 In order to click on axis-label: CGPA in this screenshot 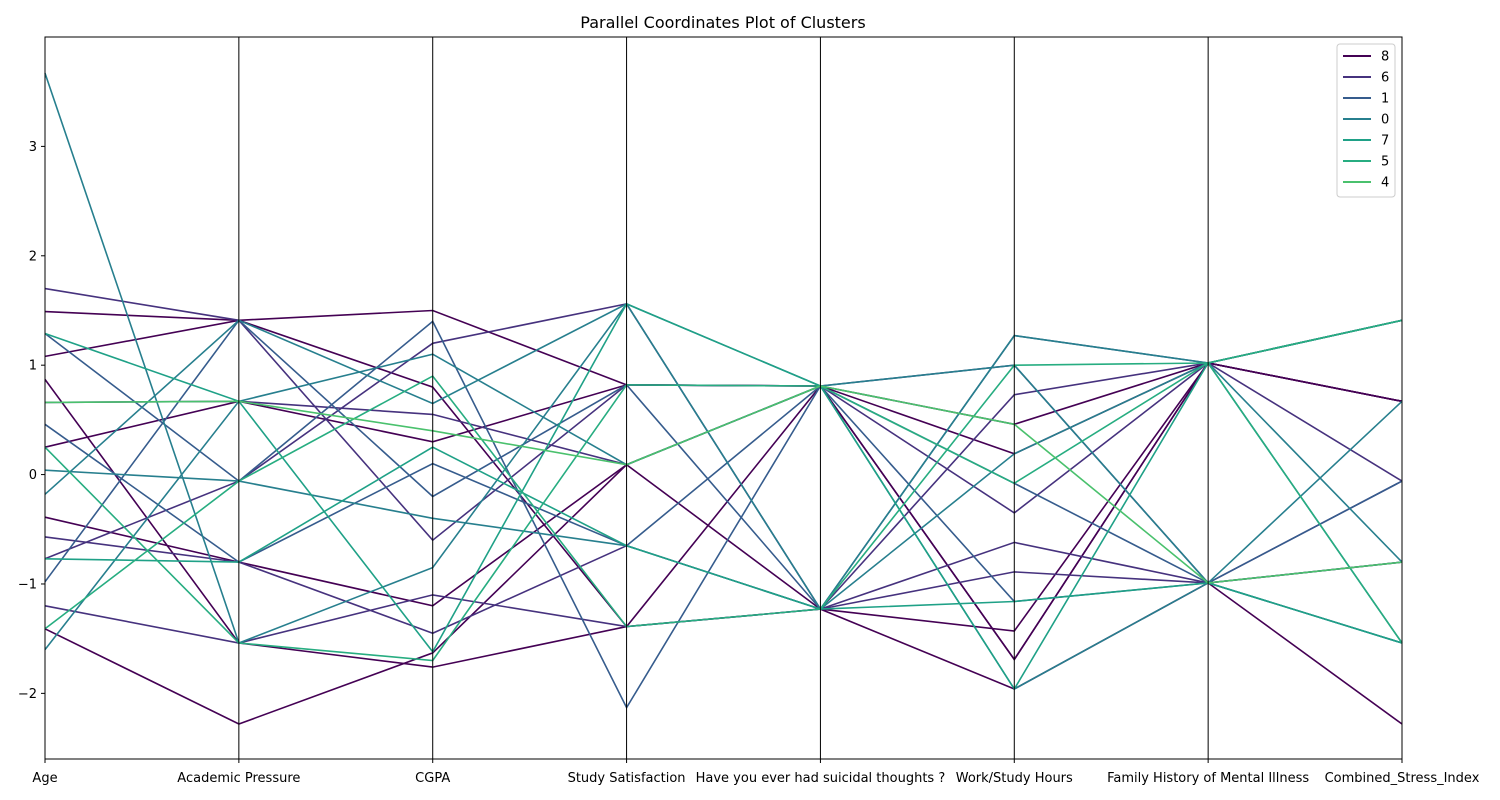, I will do `click(432, 778)`.